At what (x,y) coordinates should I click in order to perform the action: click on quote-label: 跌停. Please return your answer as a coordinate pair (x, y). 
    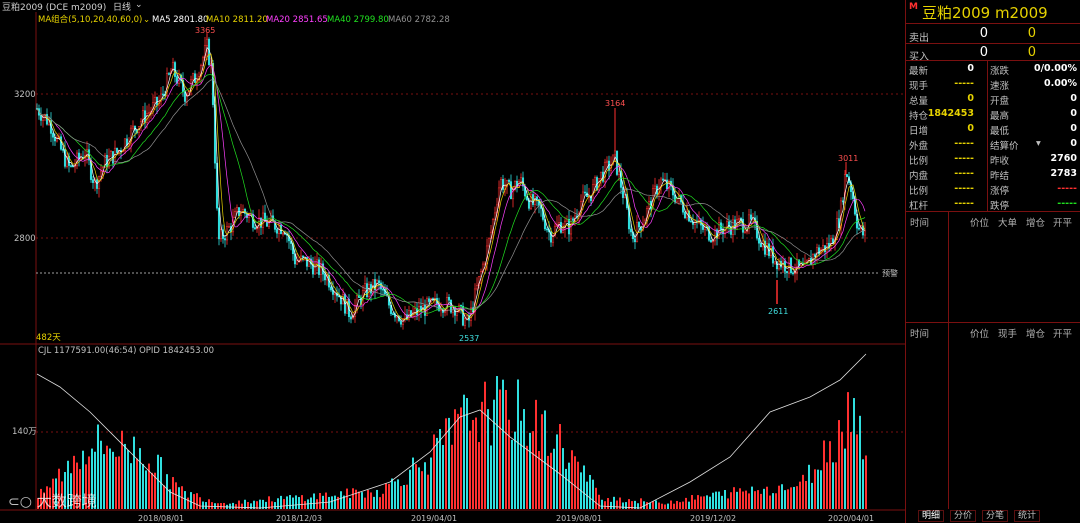
    Looking at the image, I should click on (1000, 206).